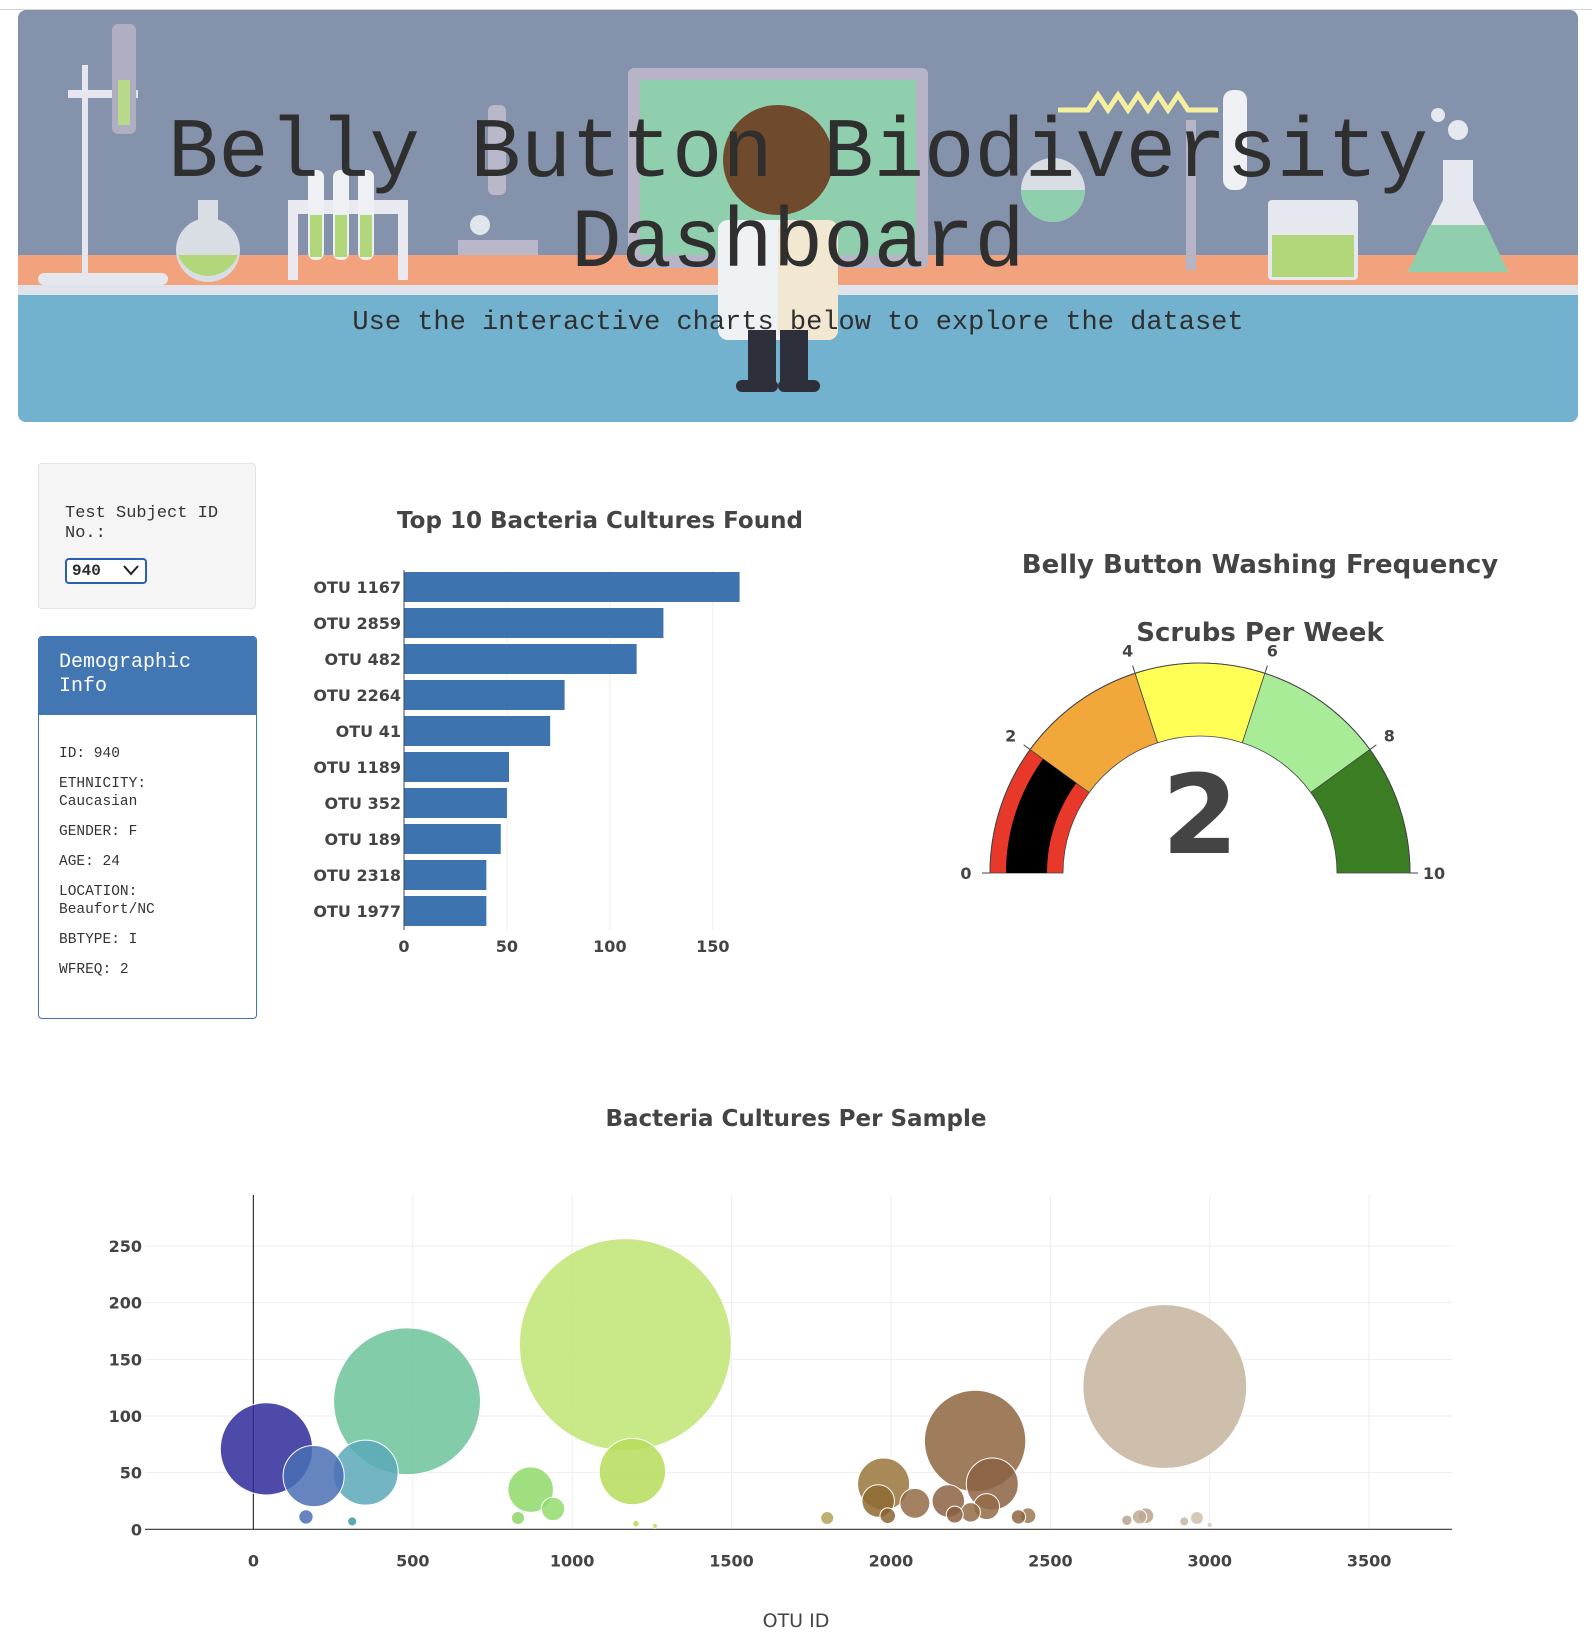 This screenshot has width=1592, height=1652. Describe the element at coordinates (1260, 565) in the screenshot. I see `gauge-title: Belly Button Washing Frequency` at that location.